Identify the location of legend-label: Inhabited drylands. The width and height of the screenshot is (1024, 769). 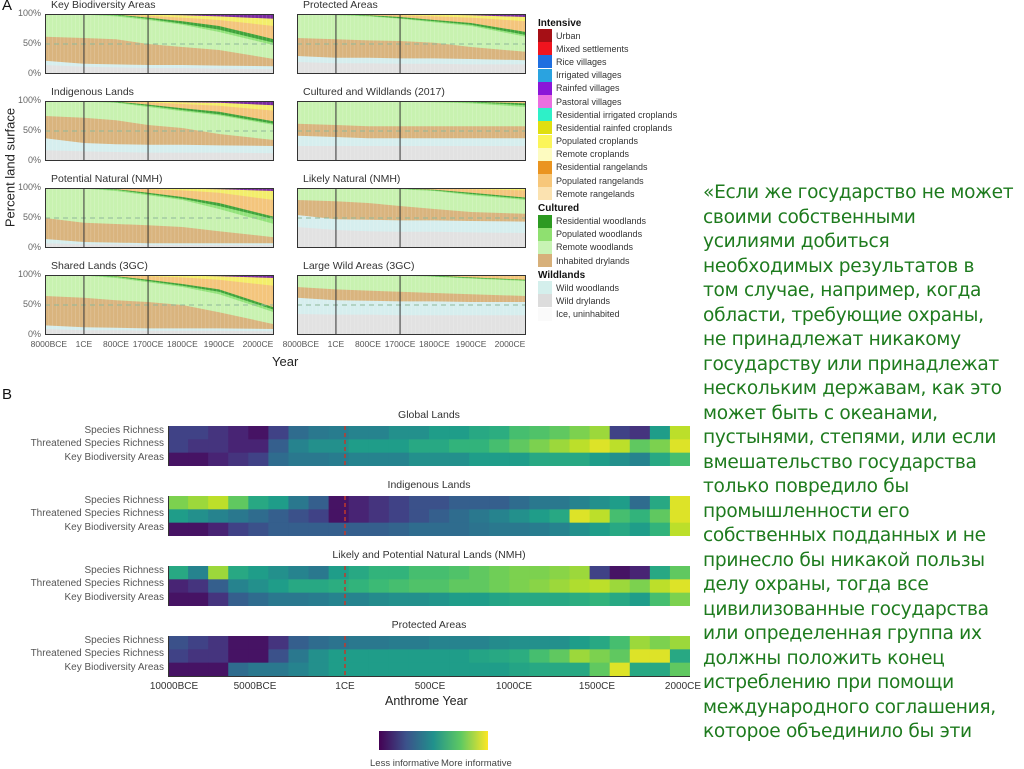
(593, 260).